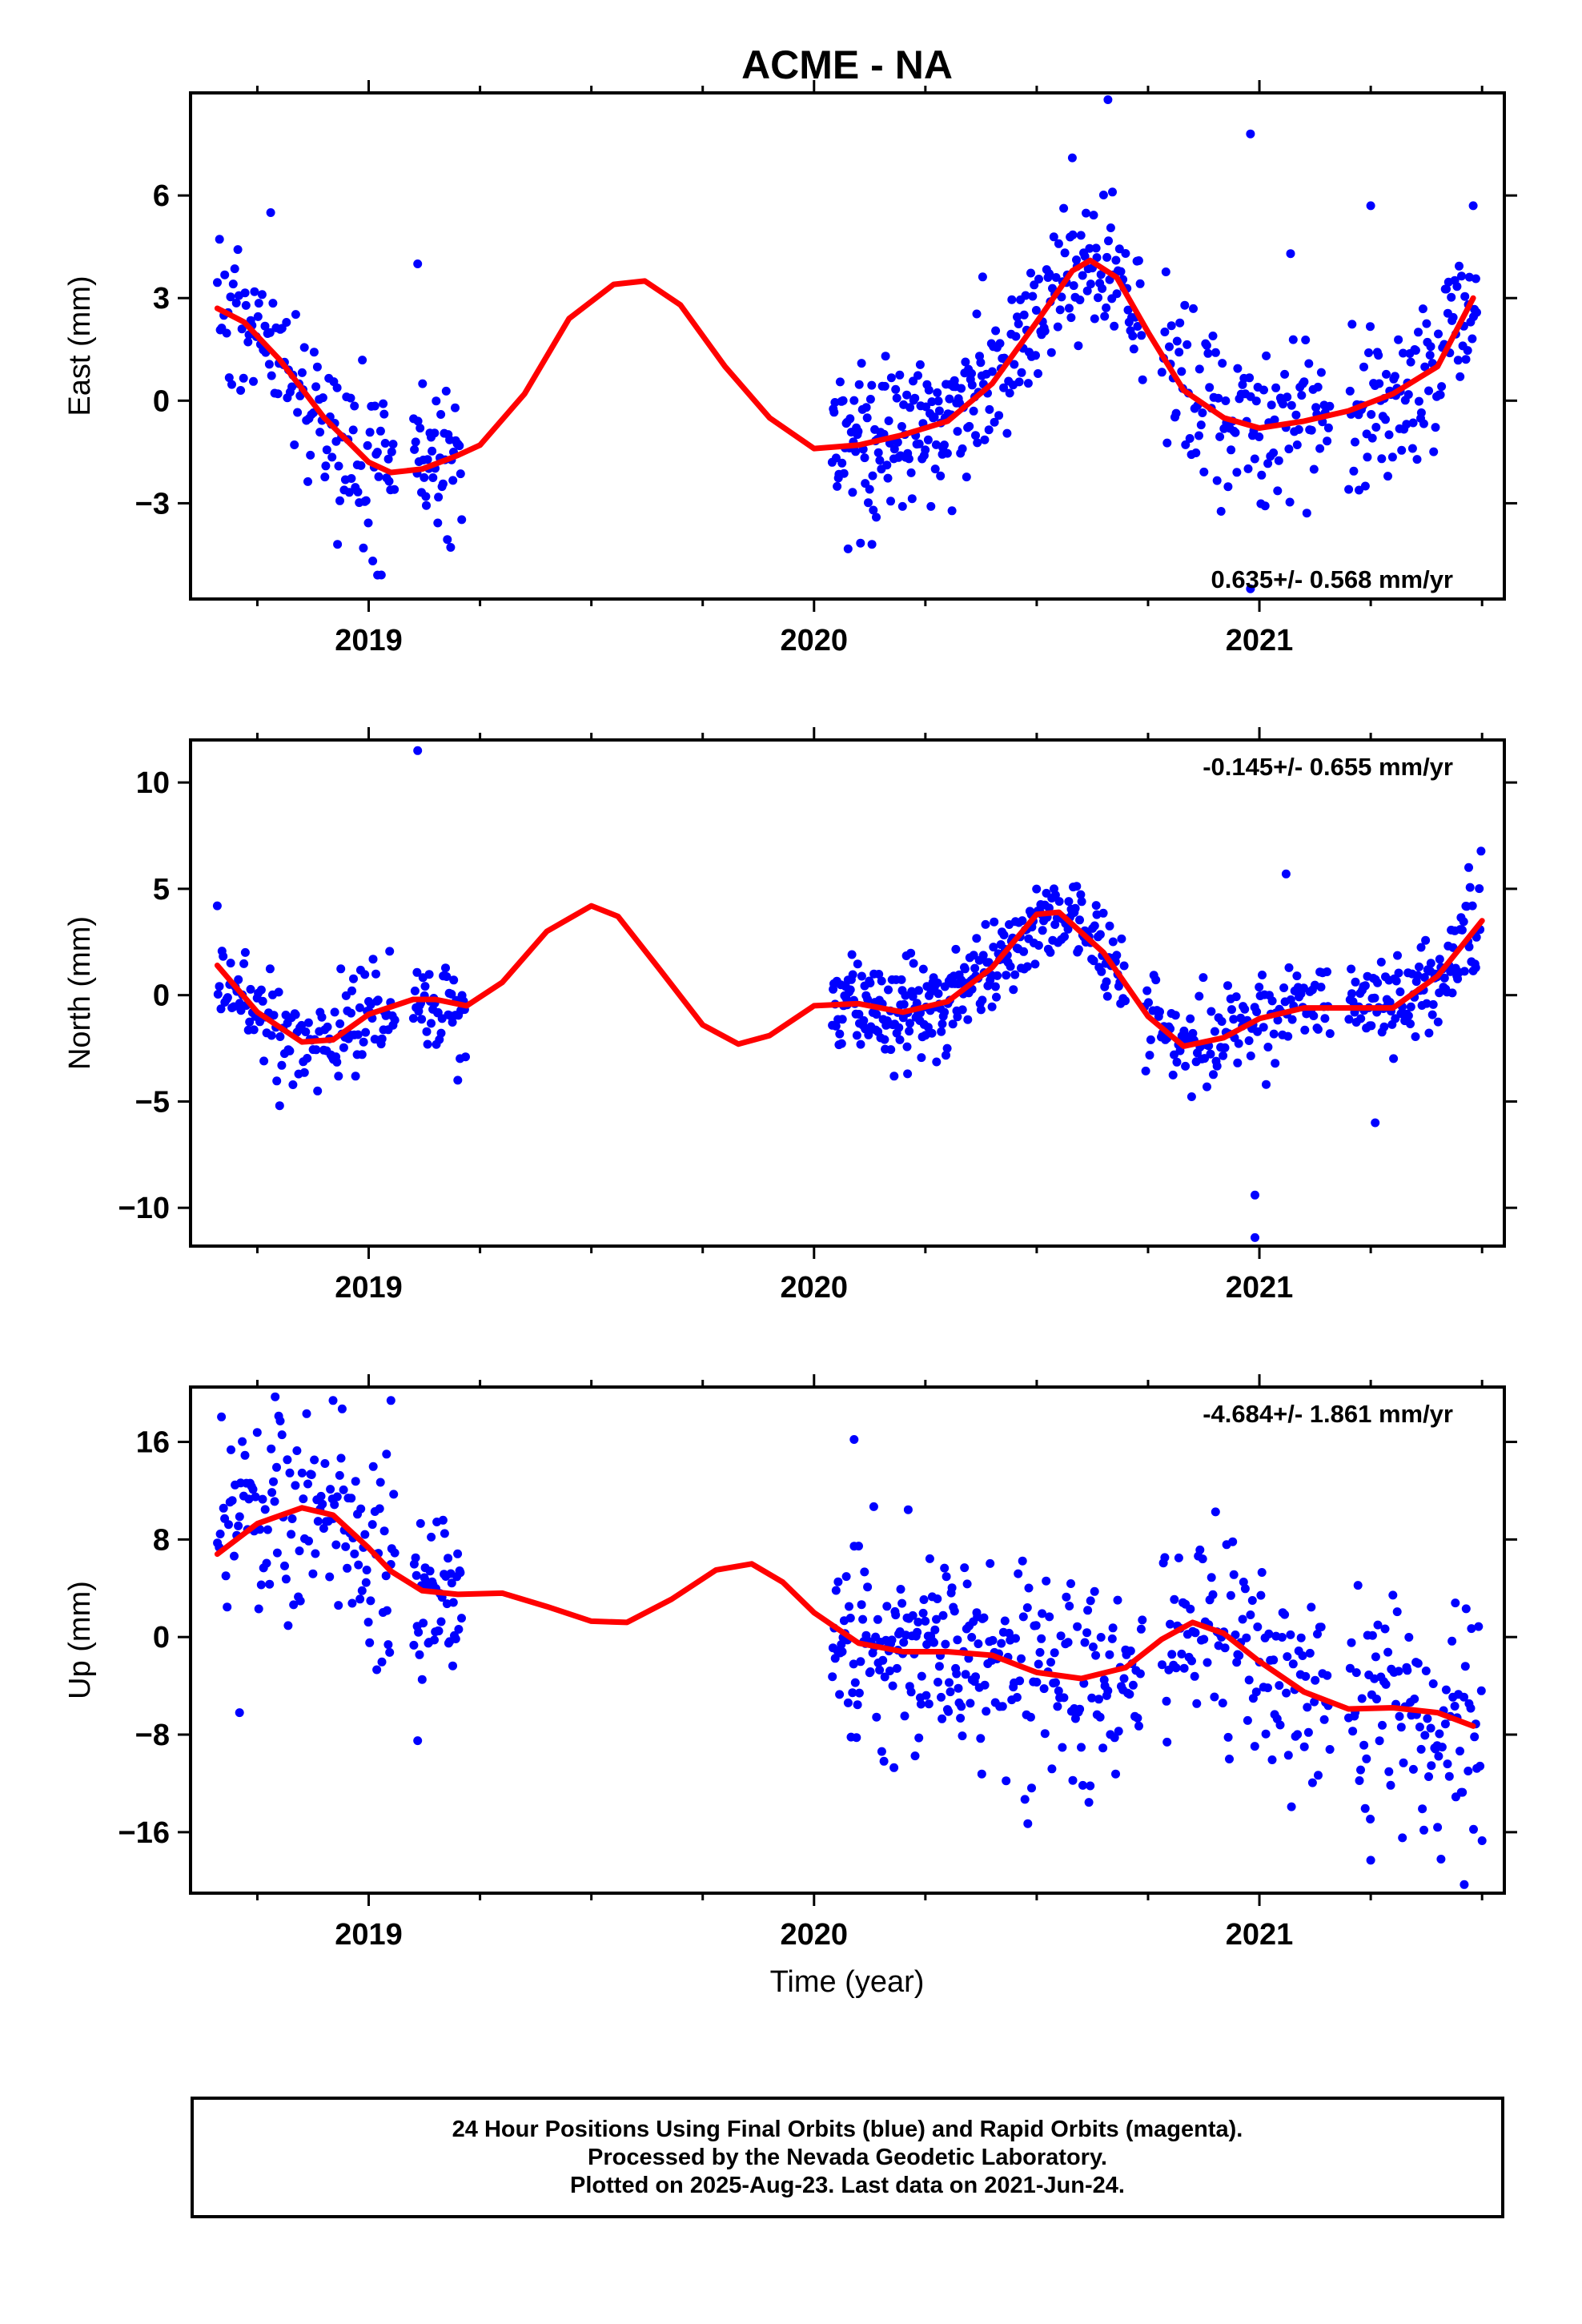 Image resolution: width=1582 pixels, height=2324 pixels. I want to click on rate-label: -4.684+/- 1.861 mm/yr, so click(1328, 1414).